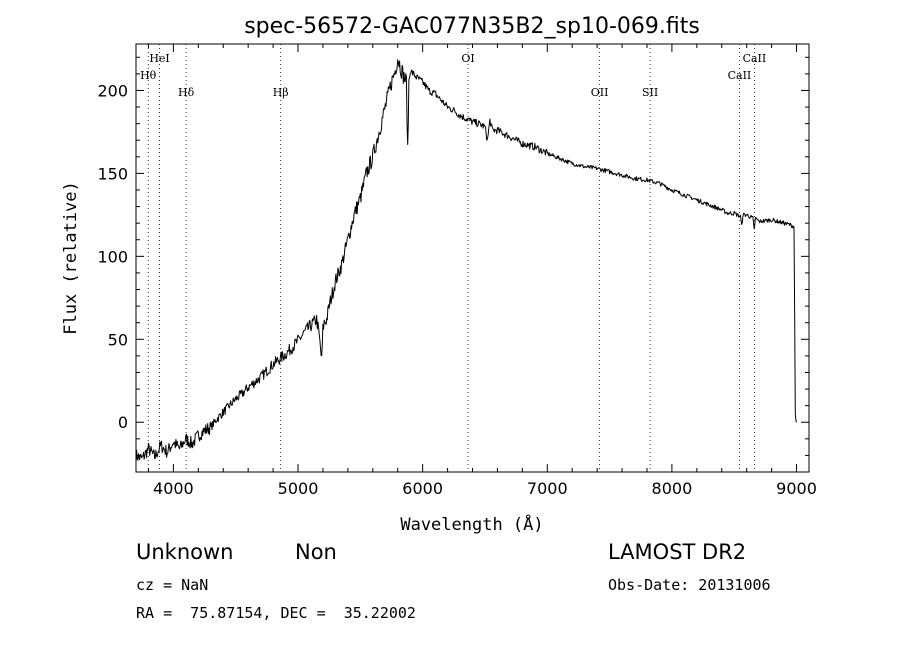 This screenshot has width=900, height=650. I want to click on x-tick-label-5: 9000, so click(796, 488).